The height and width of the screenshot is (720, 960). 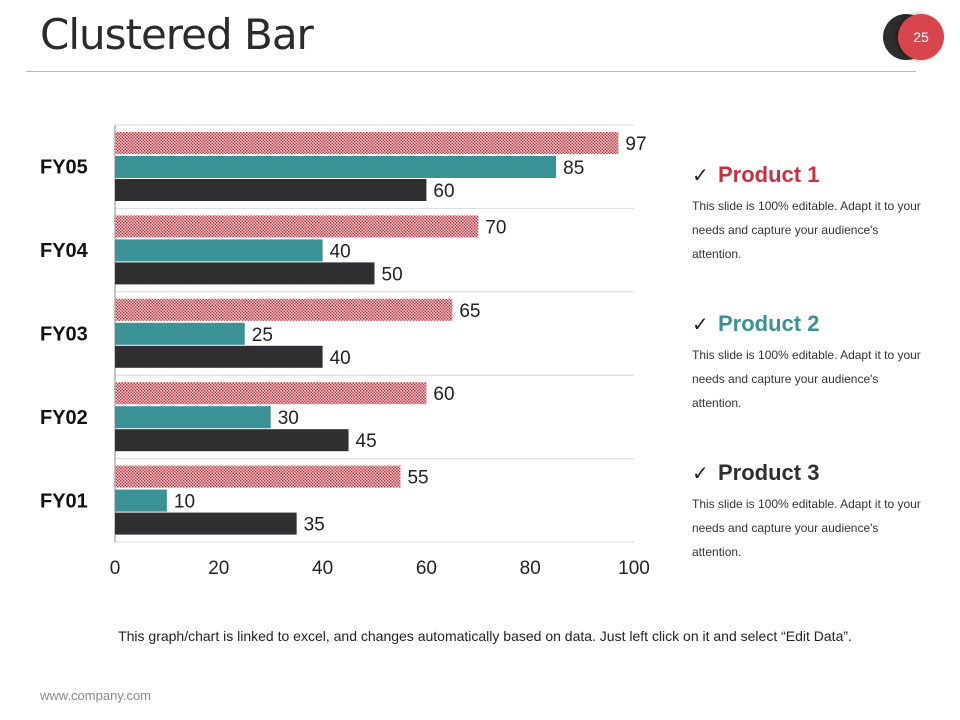 I want to click on slide-title: Clustered Bar, so click(x=177, y=34).